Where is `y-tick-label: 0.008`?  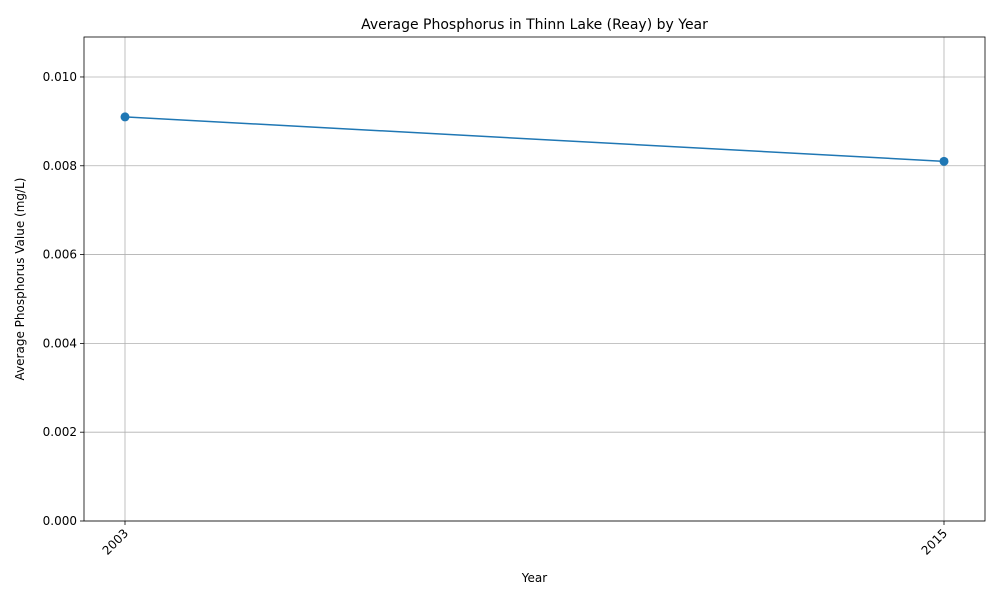 y-tick-label: 0.008 is located at coordinates (60, 166).